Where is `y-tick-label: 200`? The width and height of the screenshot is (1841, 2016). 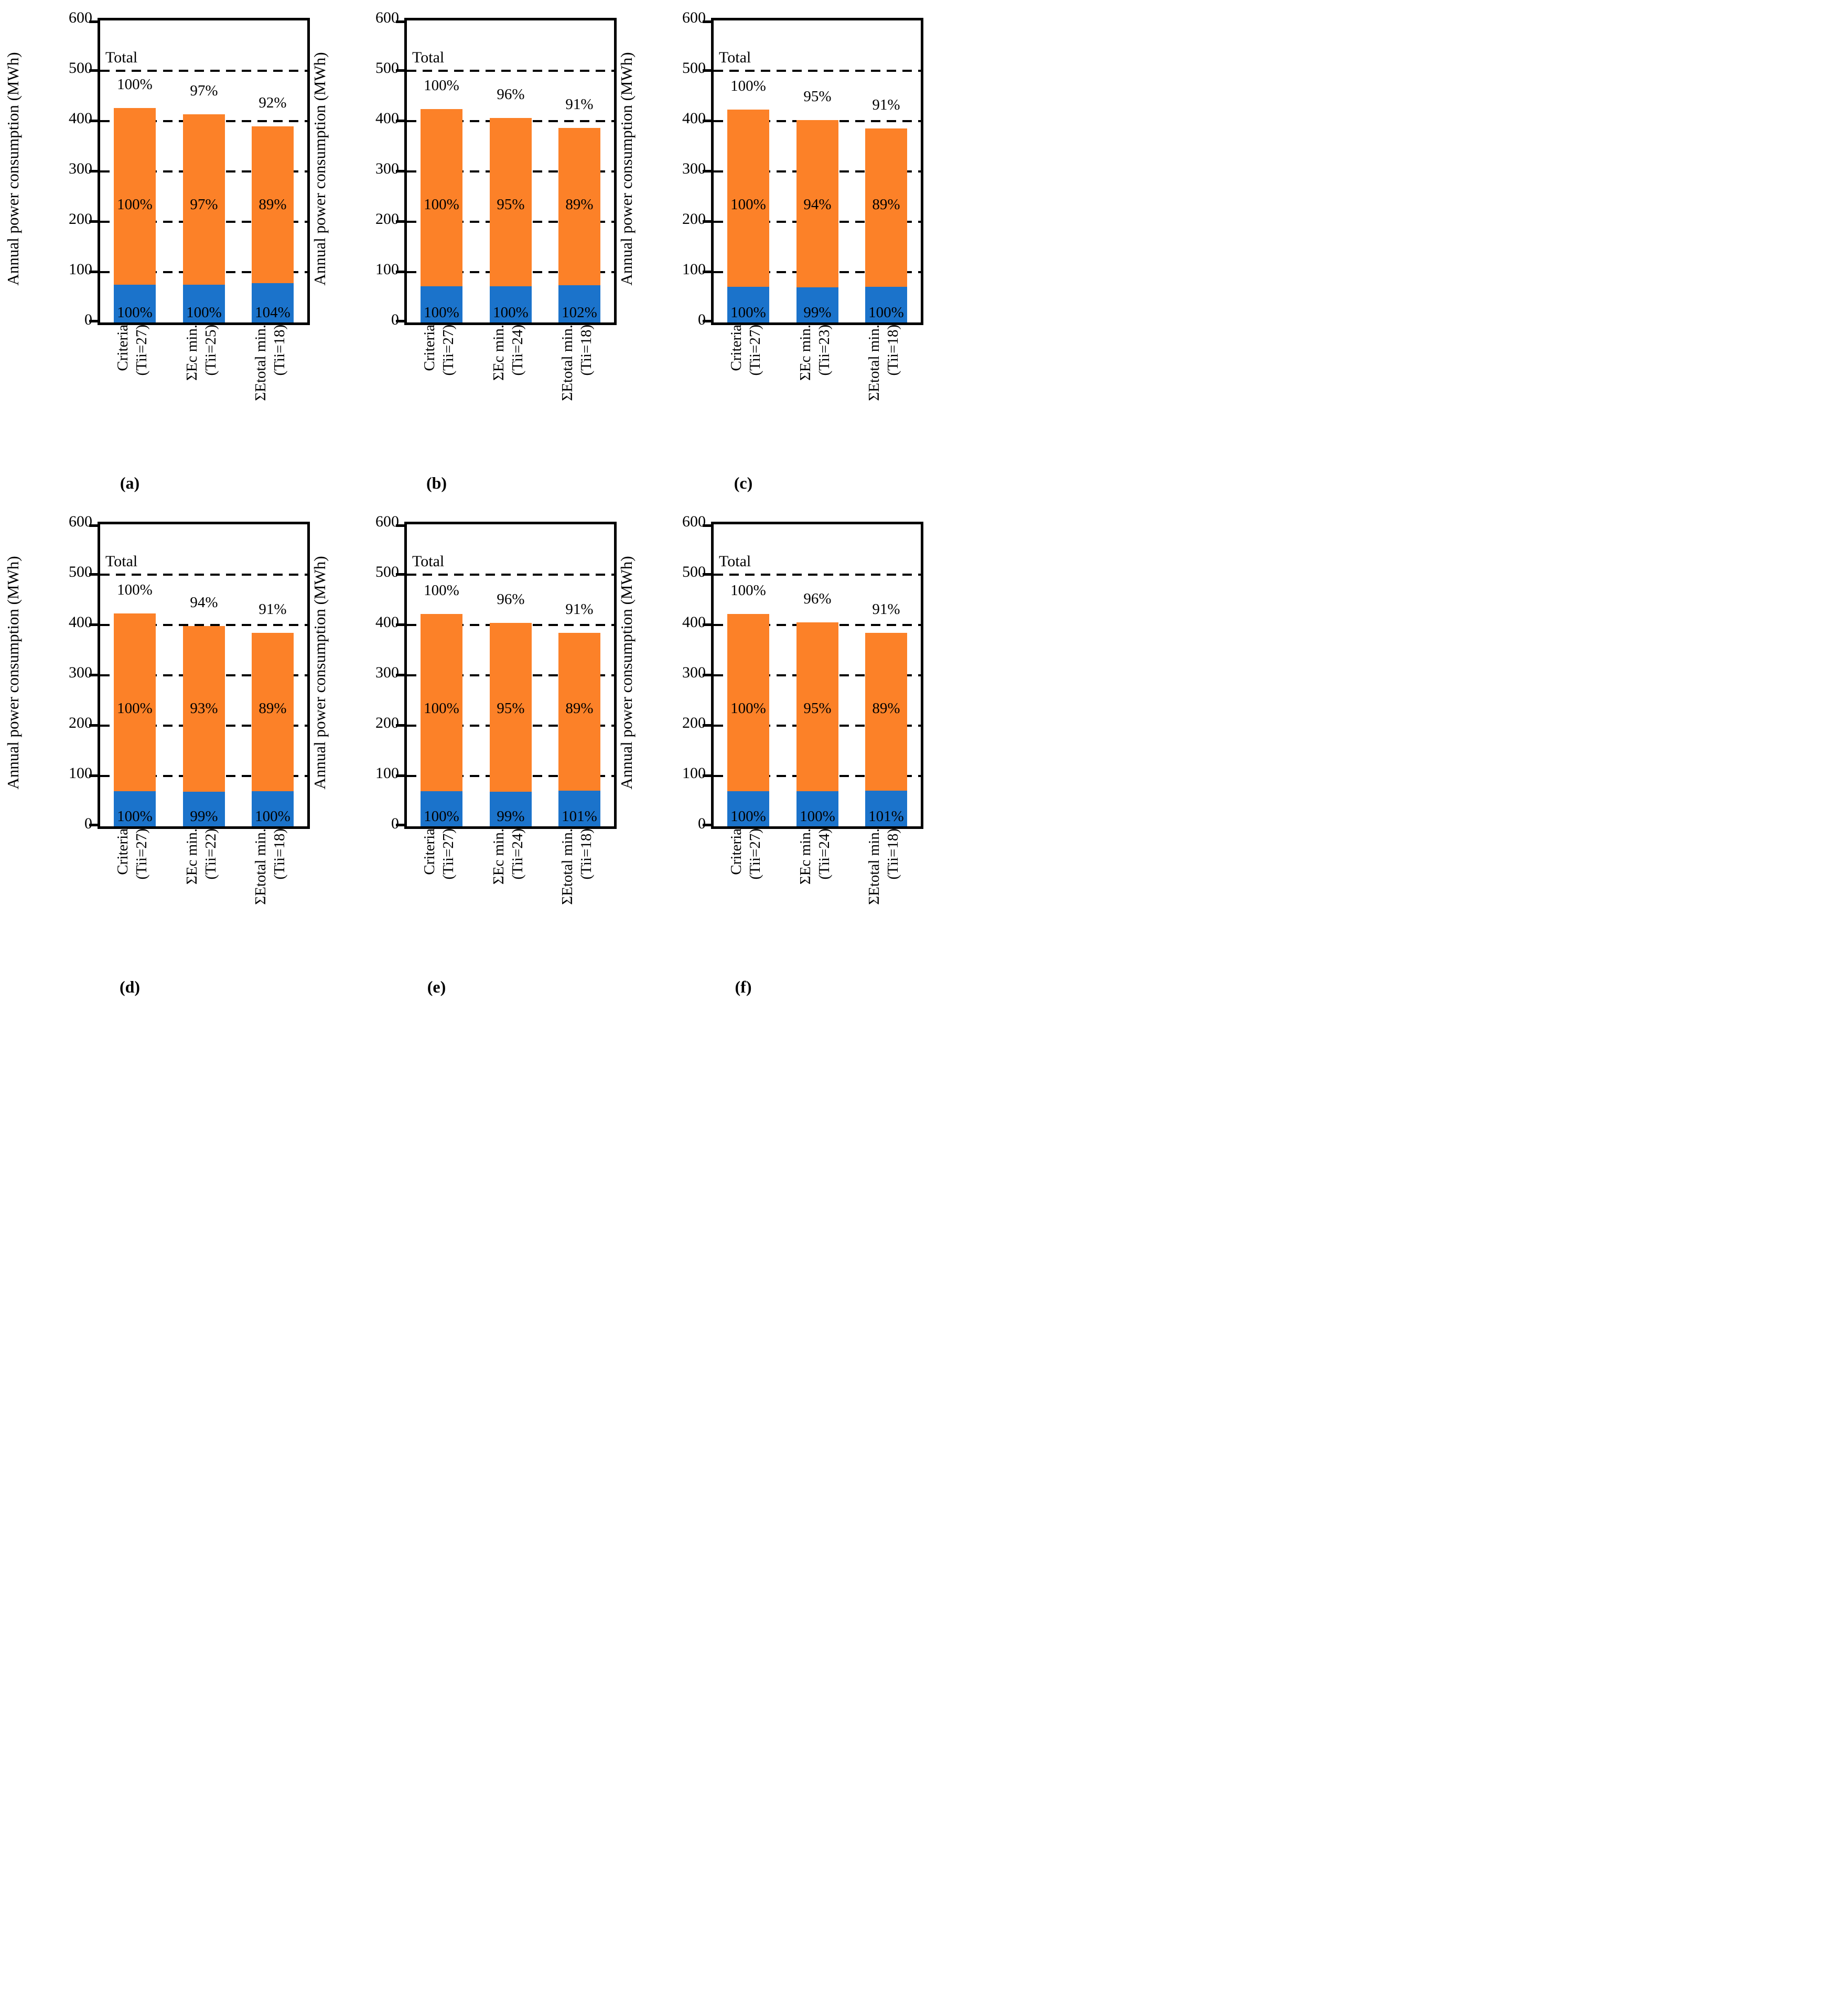 y-tick-label: 200 is located at coordinates (387, 219).